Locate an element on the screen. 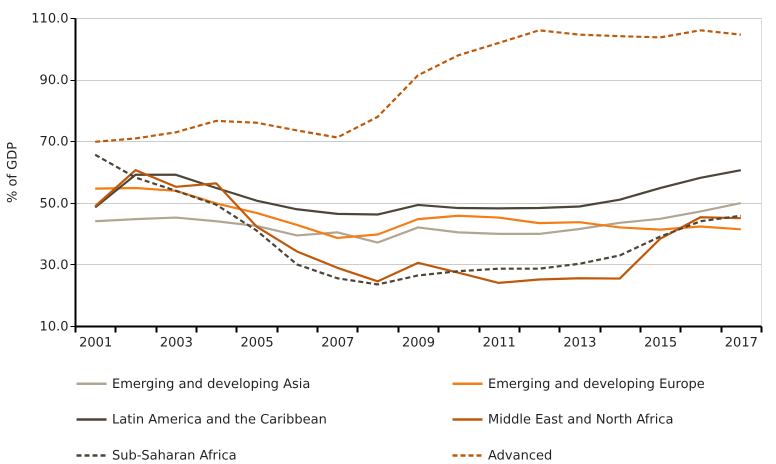 The image size is (776, 464). x-tick-label: 2005 is located at coordinates (257, 343).